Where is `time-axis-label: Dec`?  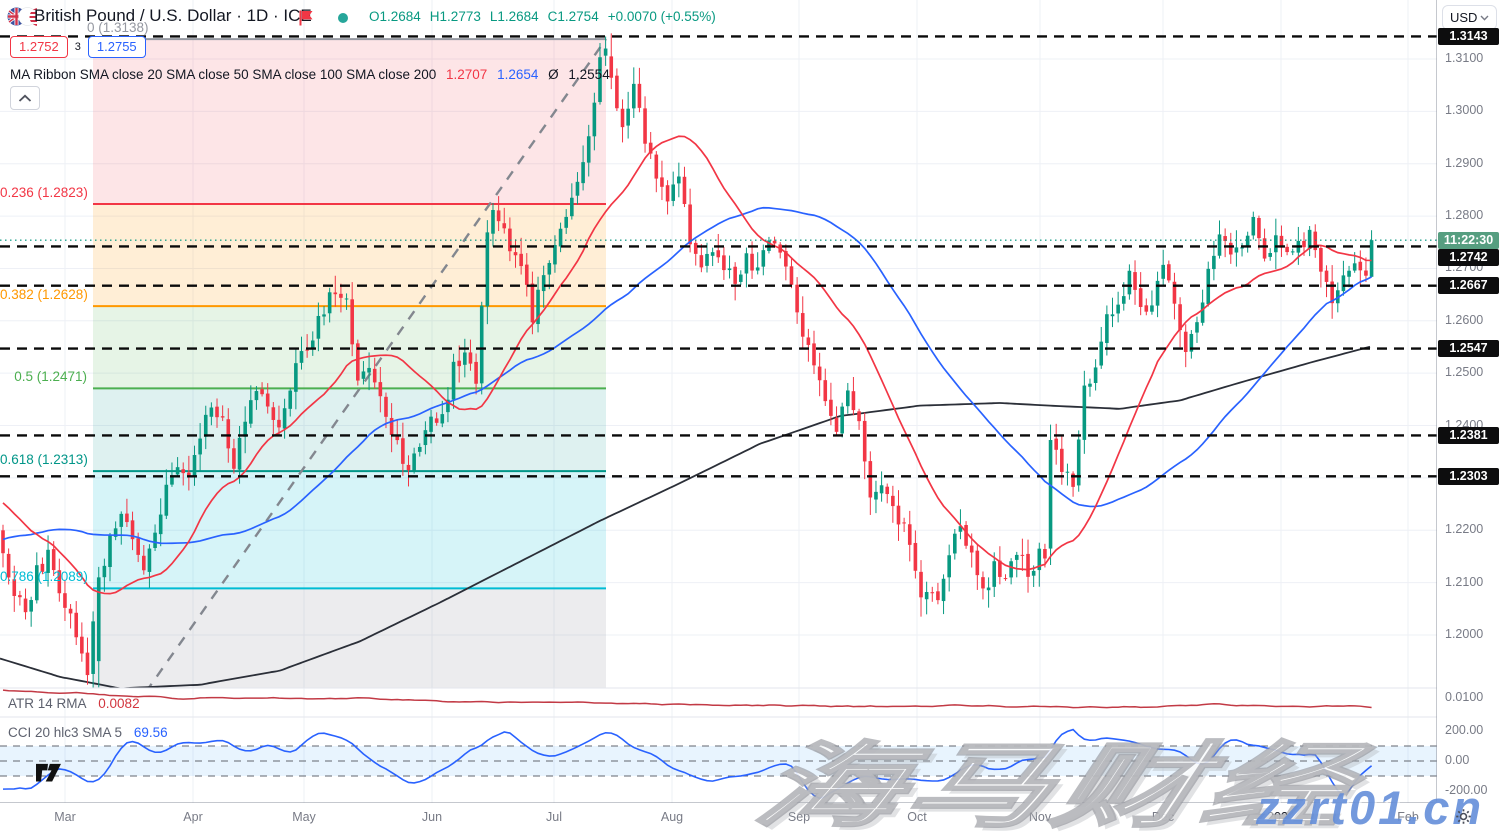 time-axis-label: Dec is located at coordinates (1163, 817).